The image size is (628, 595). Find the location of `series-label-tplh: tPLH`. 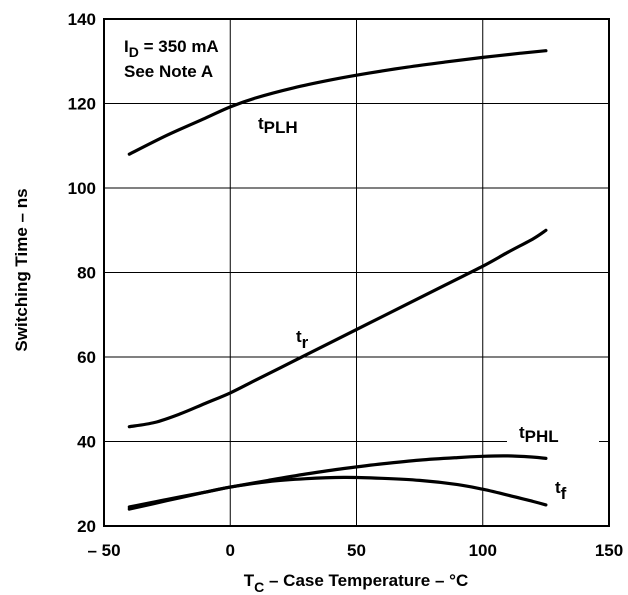

series-label-tplh: tPLH is located at coordinates (278, 125).